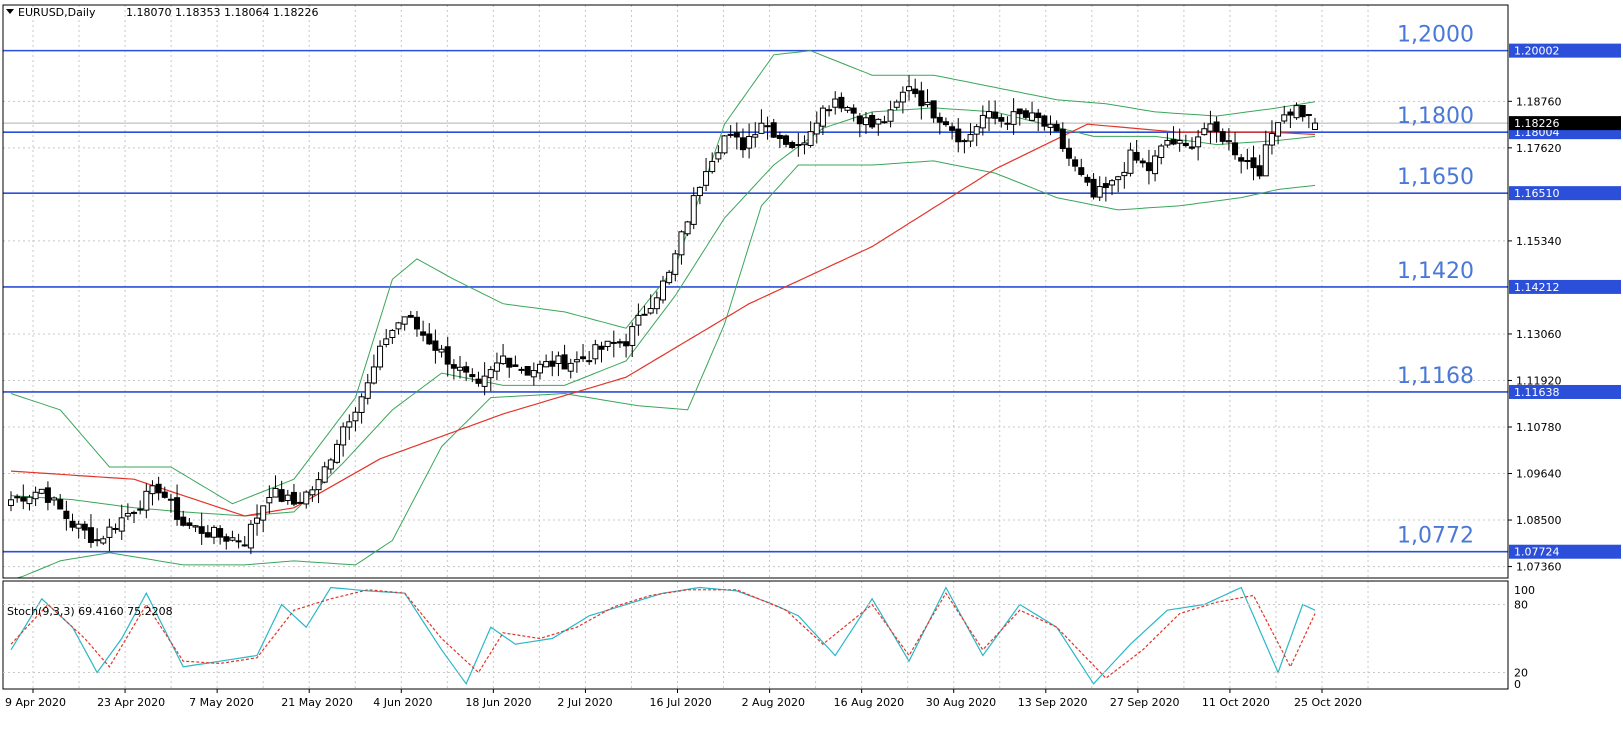 The image size is (1623, 743). What do you see at coordinates (1537, 51) in the screenshot?
I see `level-price-tag-label: 1.20002` at bounding box center [1537, 51].